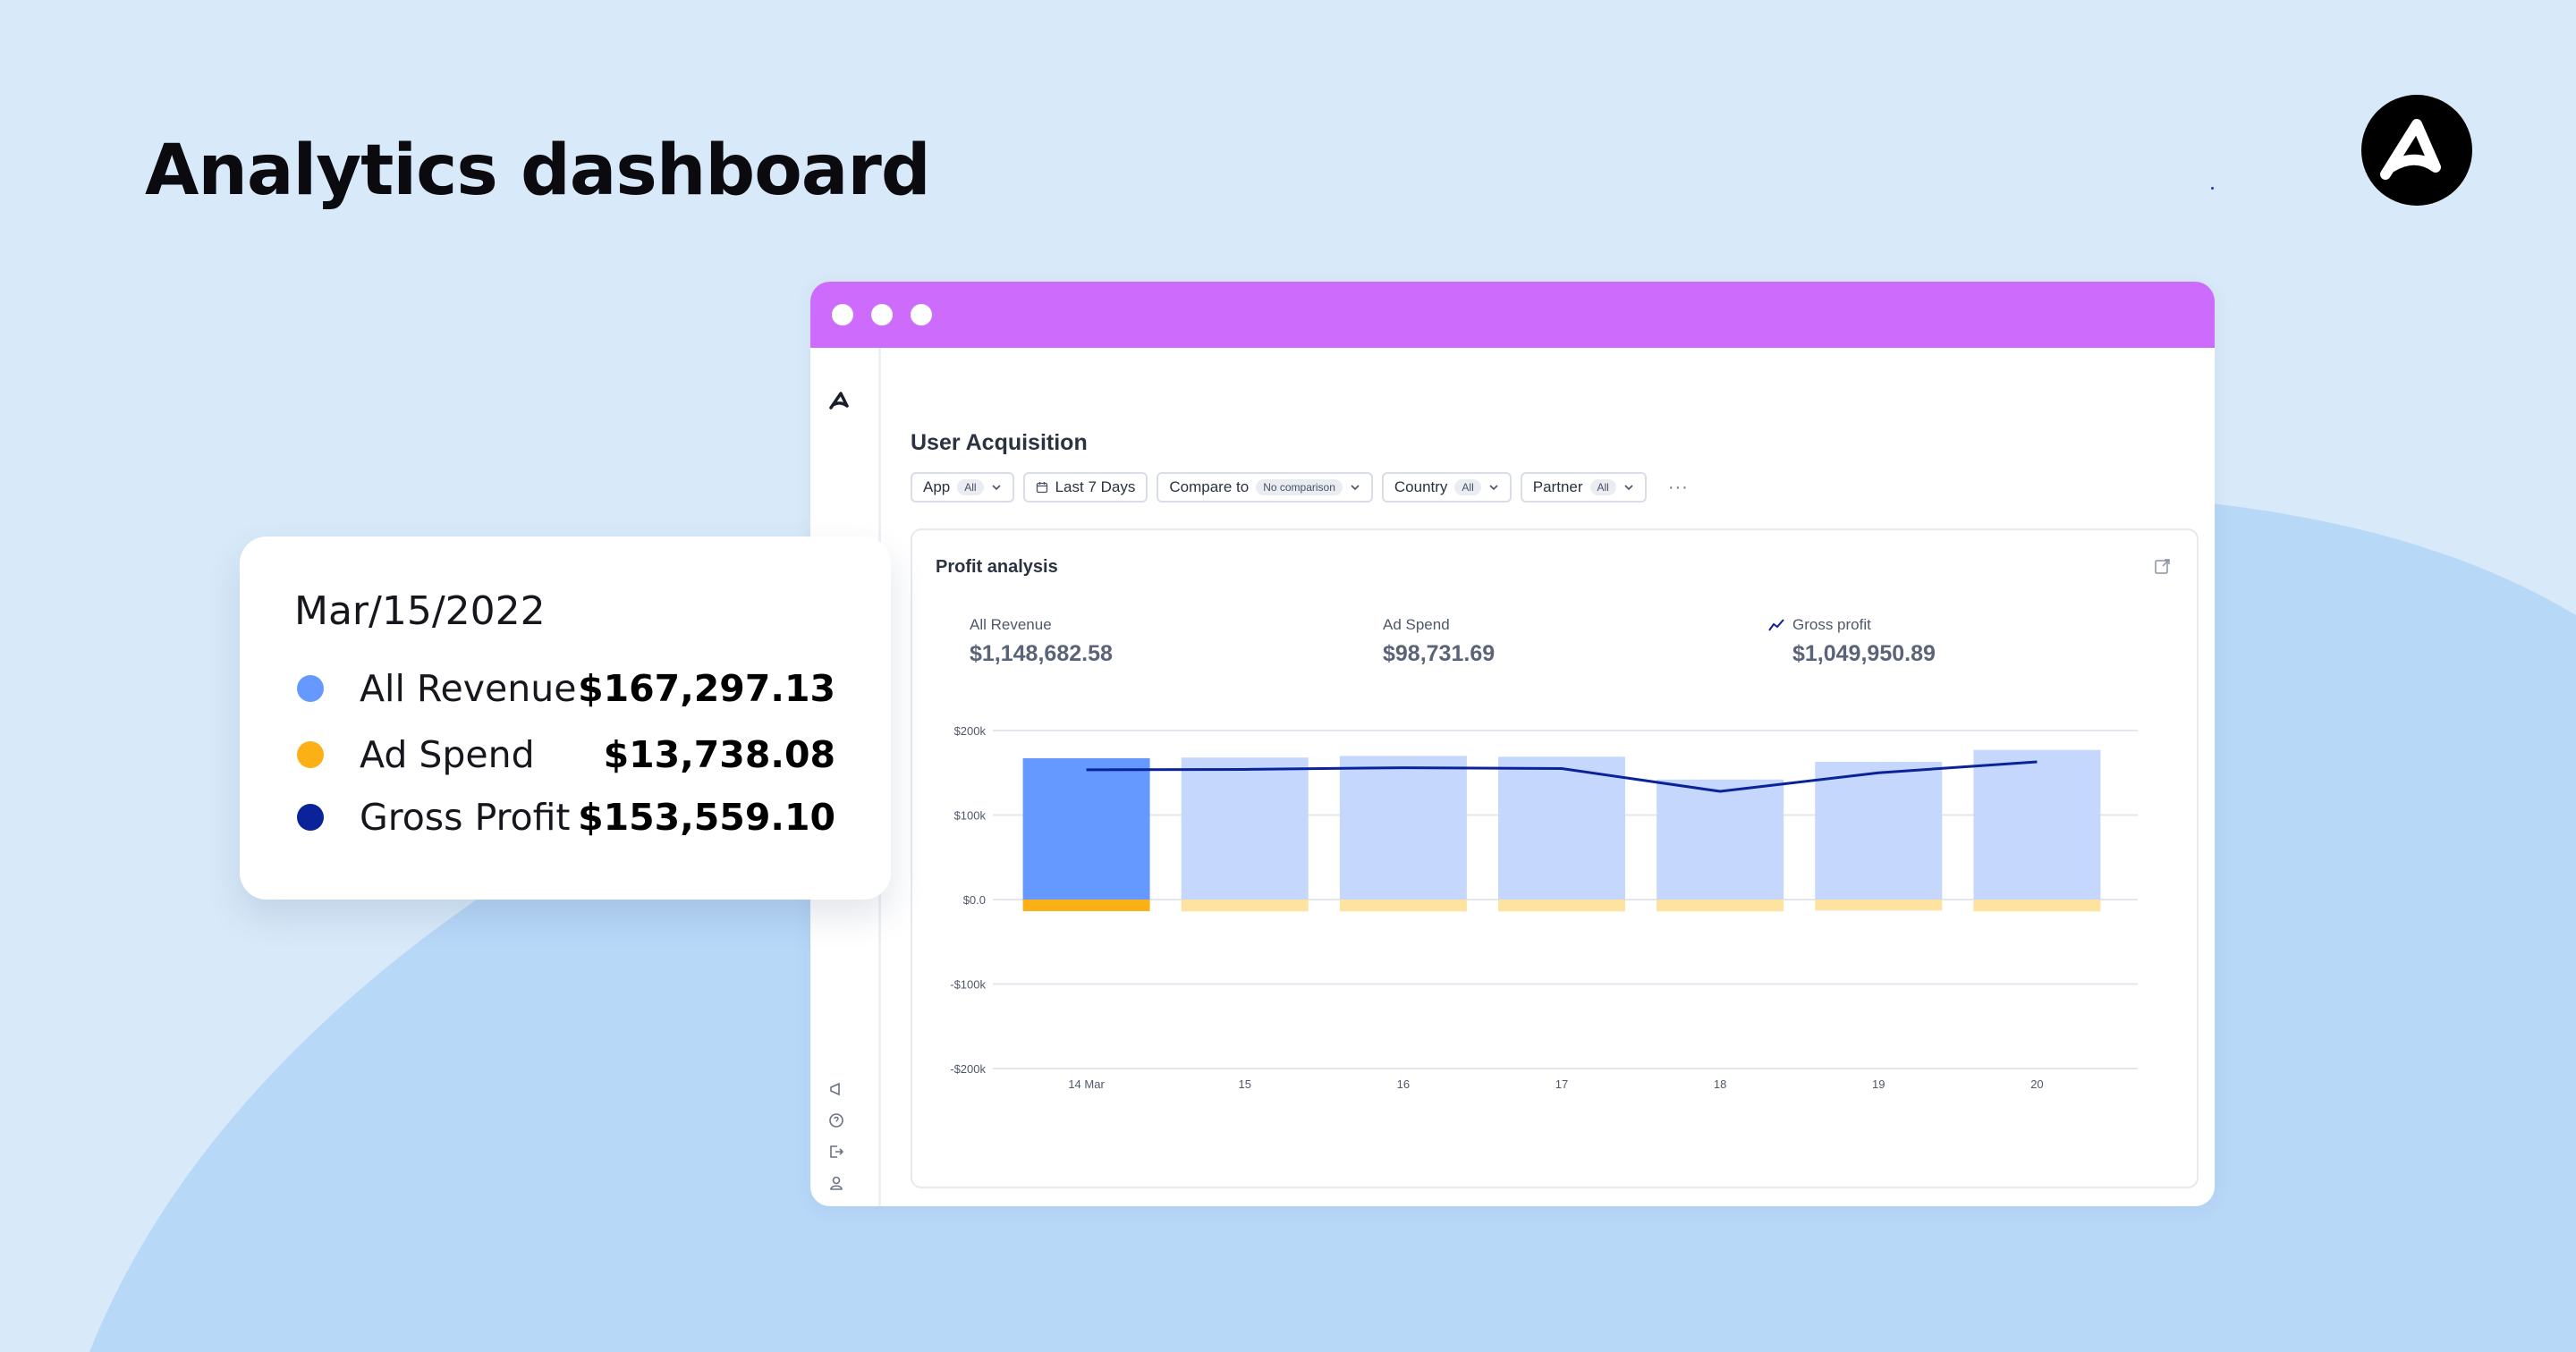 The image size is (2576, 1352). Describe the element at coordinates (2163, 568) in the screenshot. I see `export-icon` at that location.